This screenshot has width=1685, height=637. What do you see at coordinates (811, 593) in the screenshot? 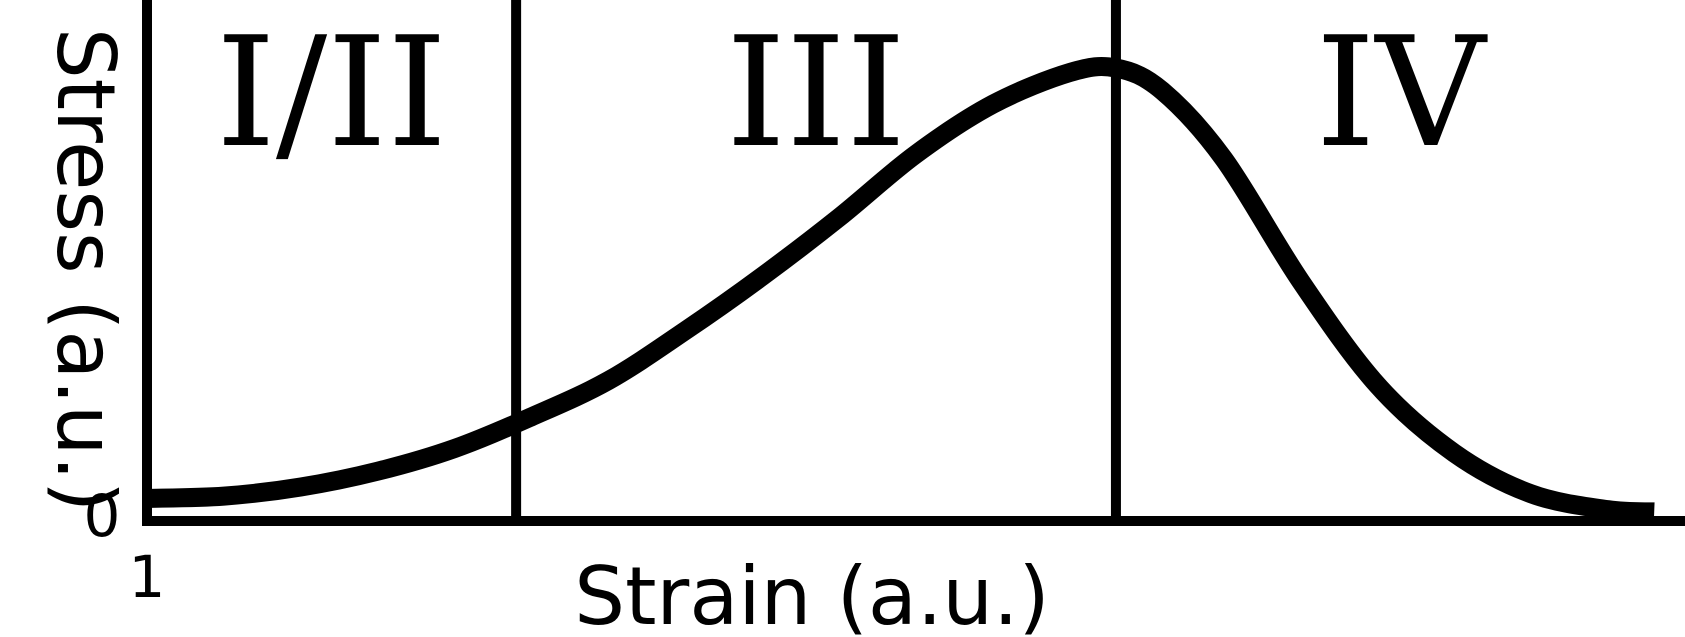
I see `x-axis-label: Strain (a.u.)` at bounding box center [811, 593].